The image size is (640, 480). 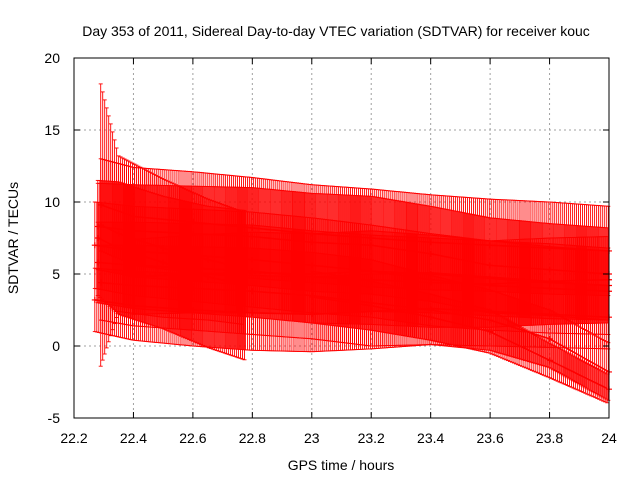 What do you see at coordinates (172, 225) in the screenshot?
I see `series-sv8` at bounding box center [172, 225].